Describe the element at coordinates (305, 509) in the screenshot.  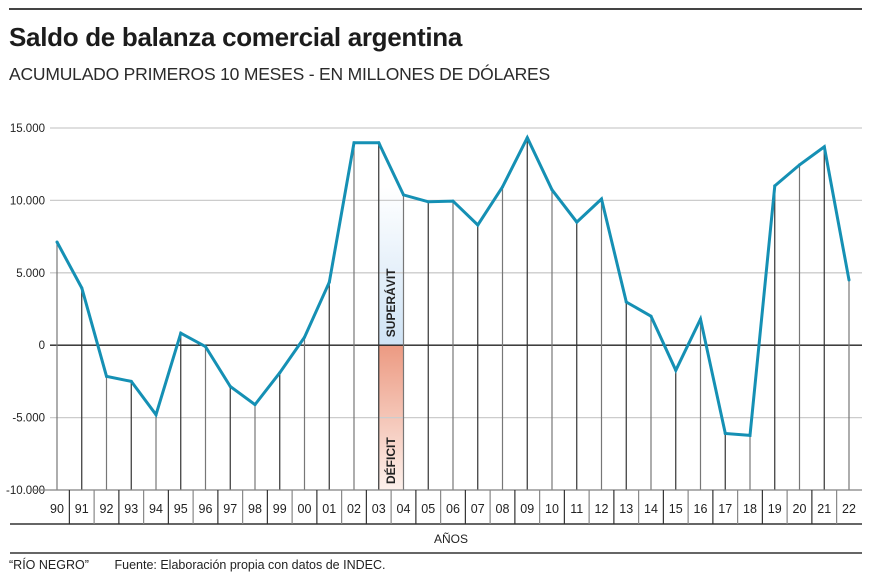
I see `x-tick-label: 00` at that location.